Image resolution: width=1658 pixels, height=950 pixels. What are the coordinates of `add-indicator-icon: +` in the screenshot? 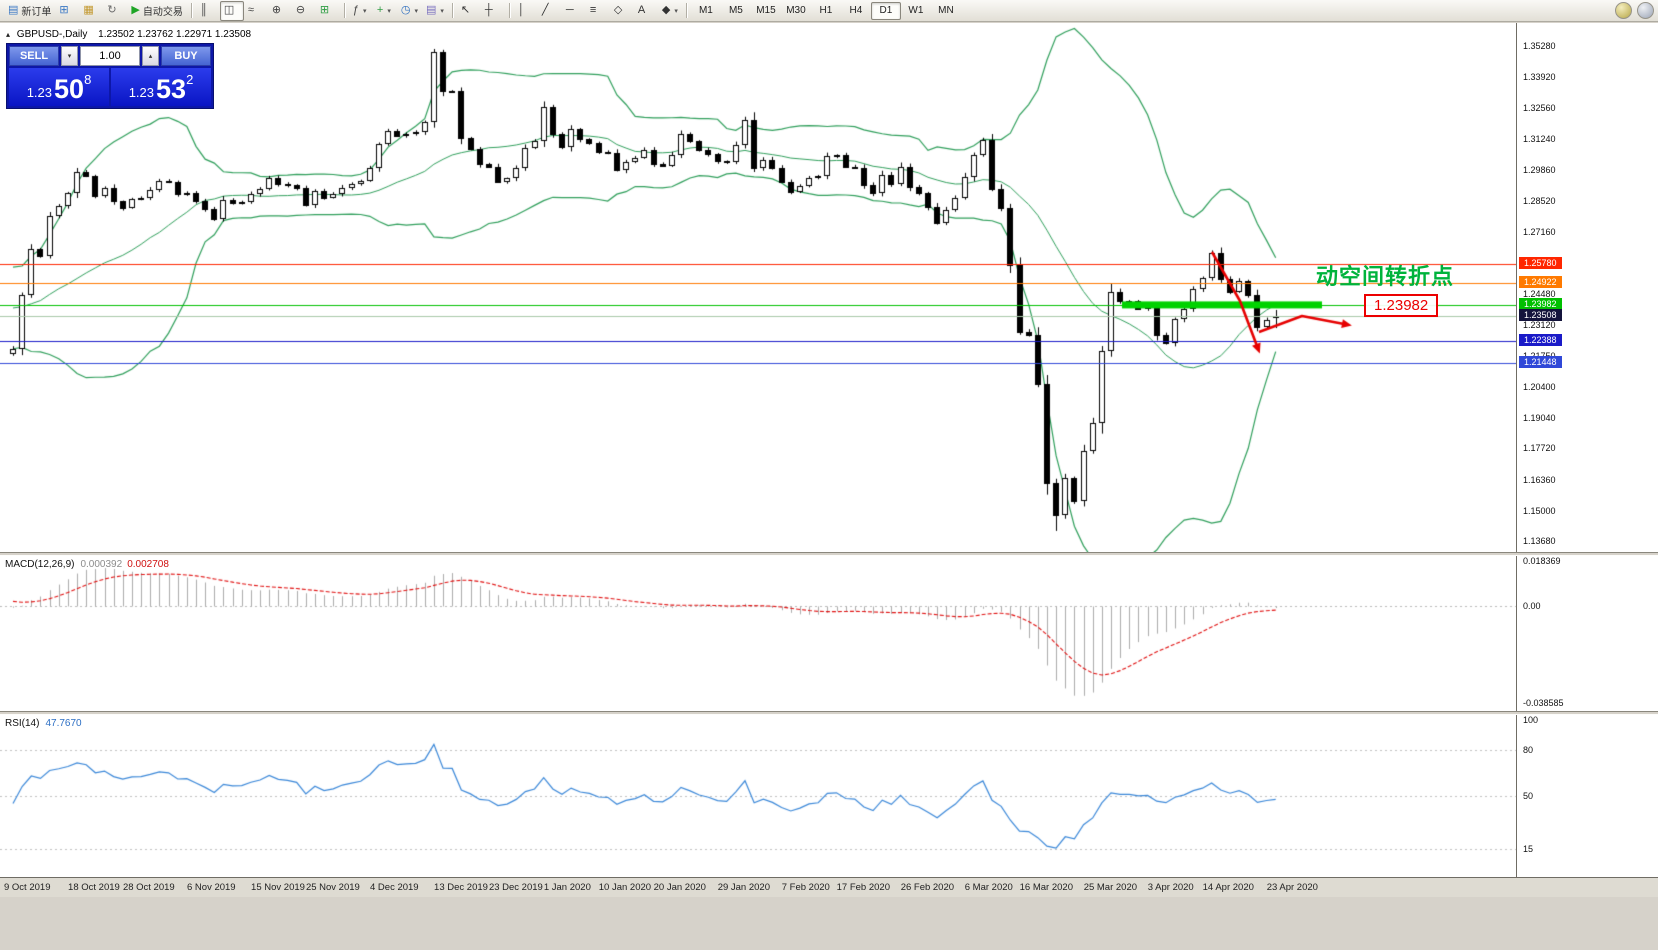 It's located at (380, 10).